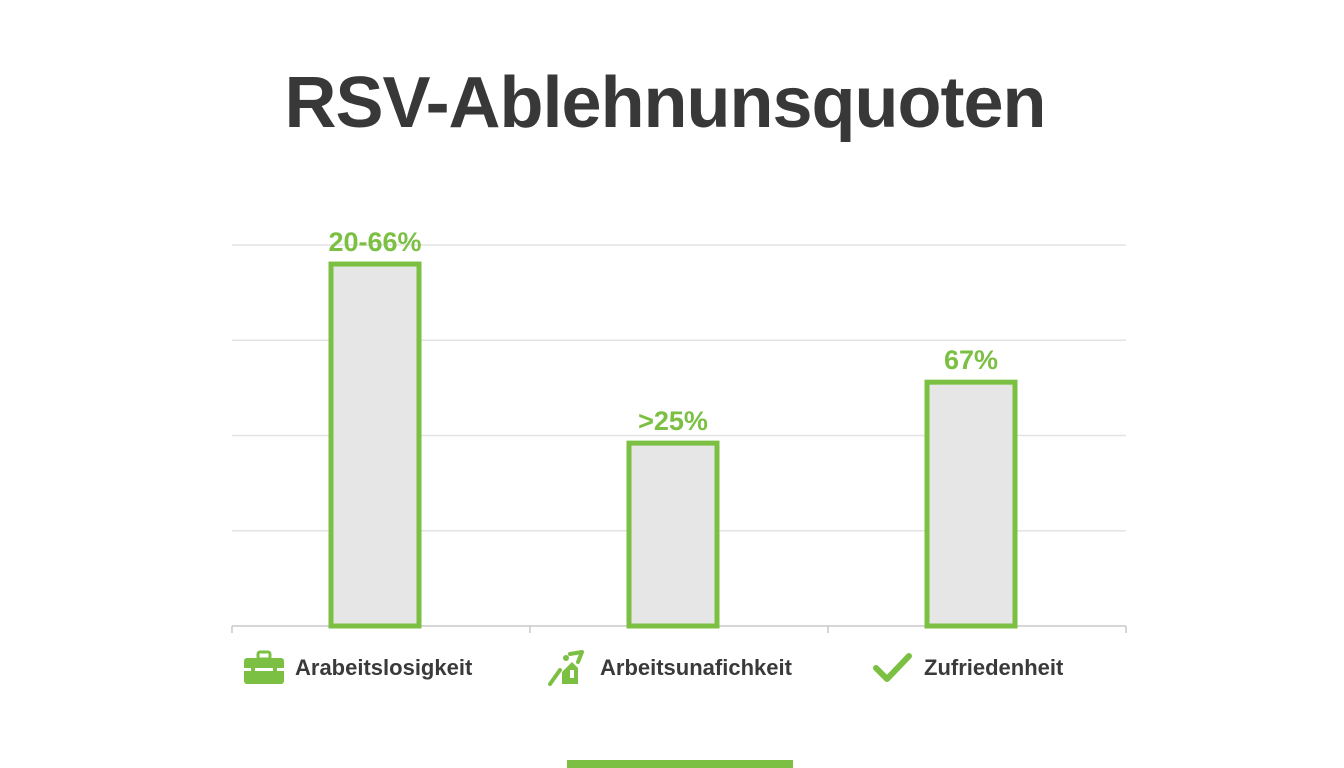 This screenshot has width=1344, height=768. What do you see at coordinates (569, 668) in the screenshot?
I see `injury-icon` at bounding box center [569, 668].